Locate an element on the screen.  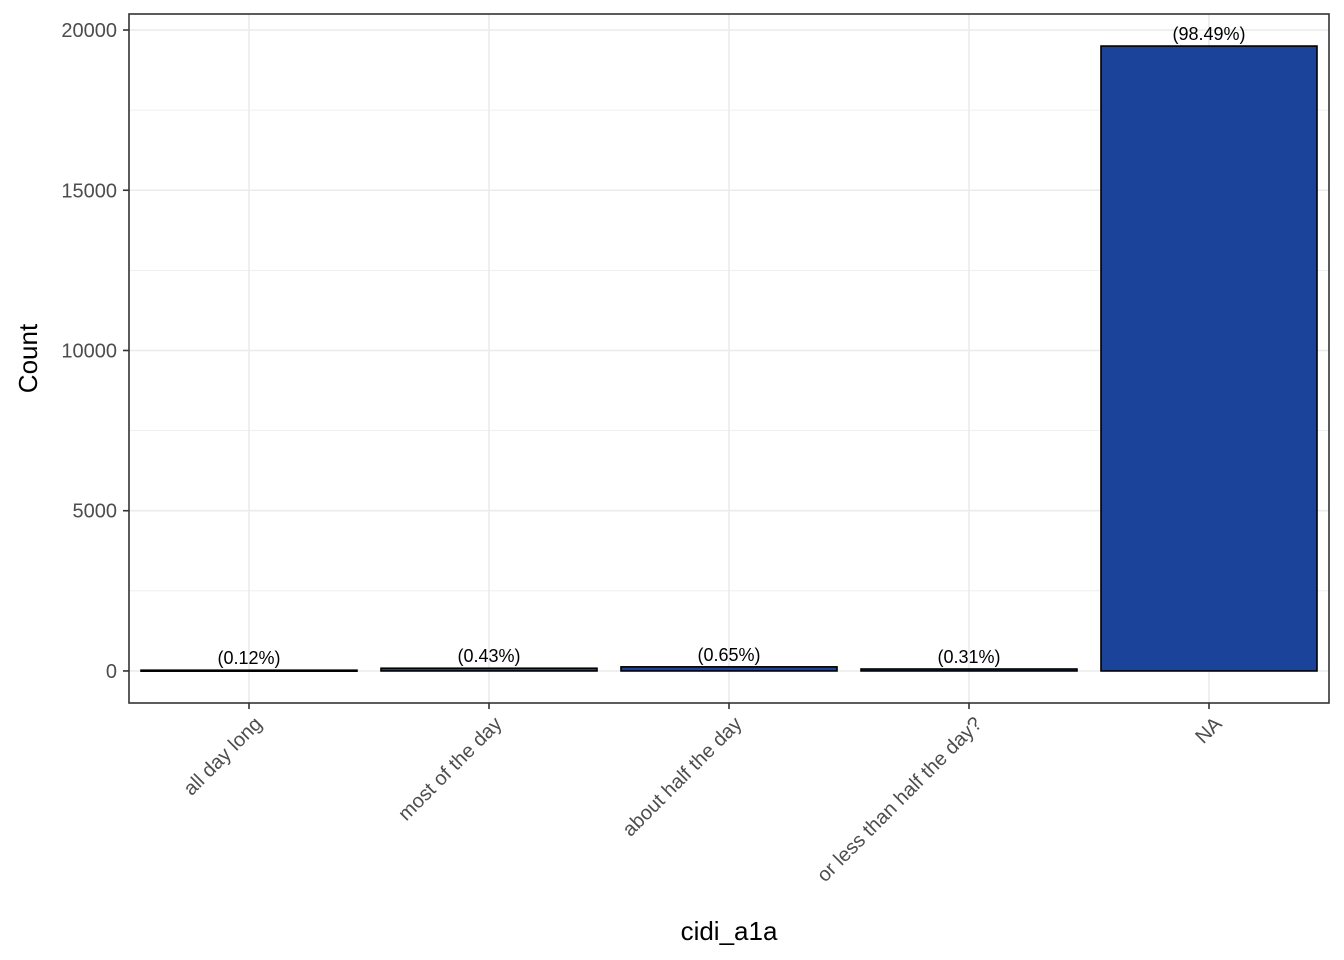
bar-value-label: (0.65%) is located at coordinates (728, 655).